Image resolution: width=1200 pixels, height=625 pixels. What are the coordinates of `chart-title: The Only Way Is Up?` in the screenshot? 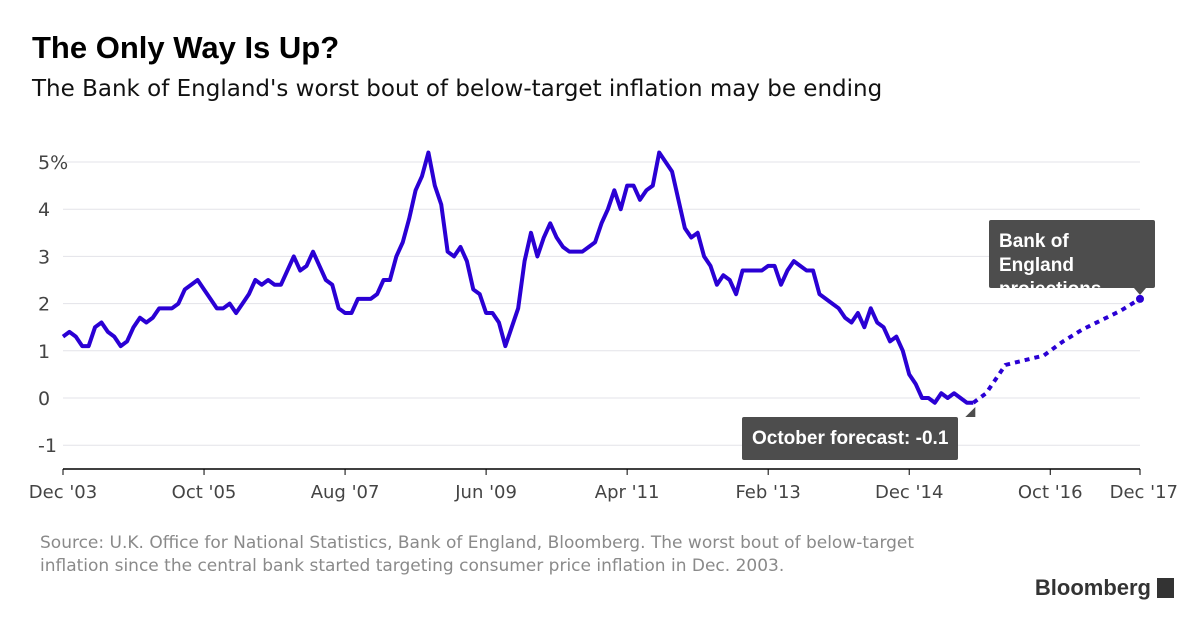 It's located at (186, 47).